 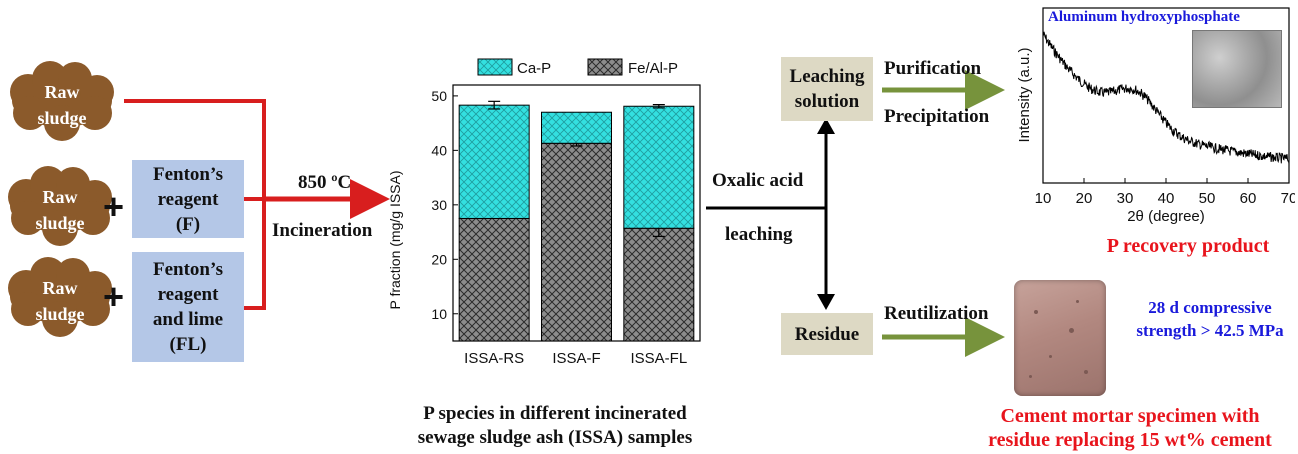 I want to click on xrd-x-tick-label: 60, so click(x=1248, y=198).